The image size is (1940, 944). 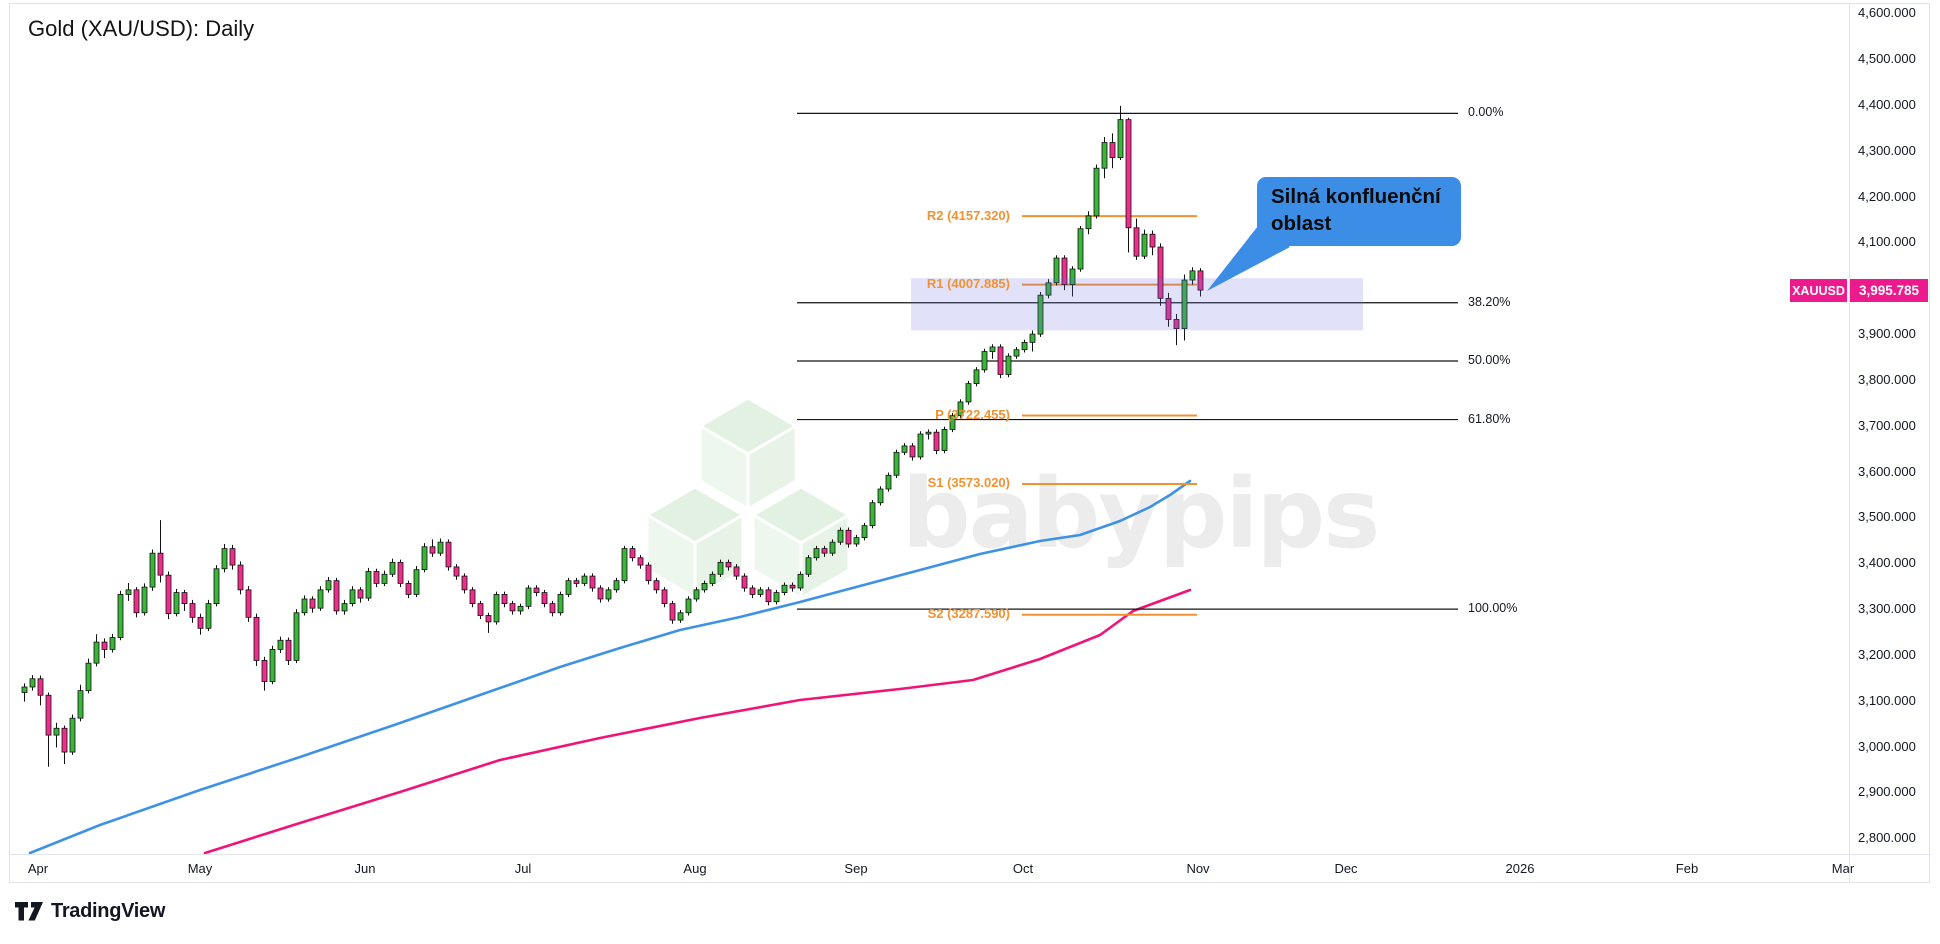 I want to click on price-axis-label: 3,400.000, so click(x=1887, y=563).